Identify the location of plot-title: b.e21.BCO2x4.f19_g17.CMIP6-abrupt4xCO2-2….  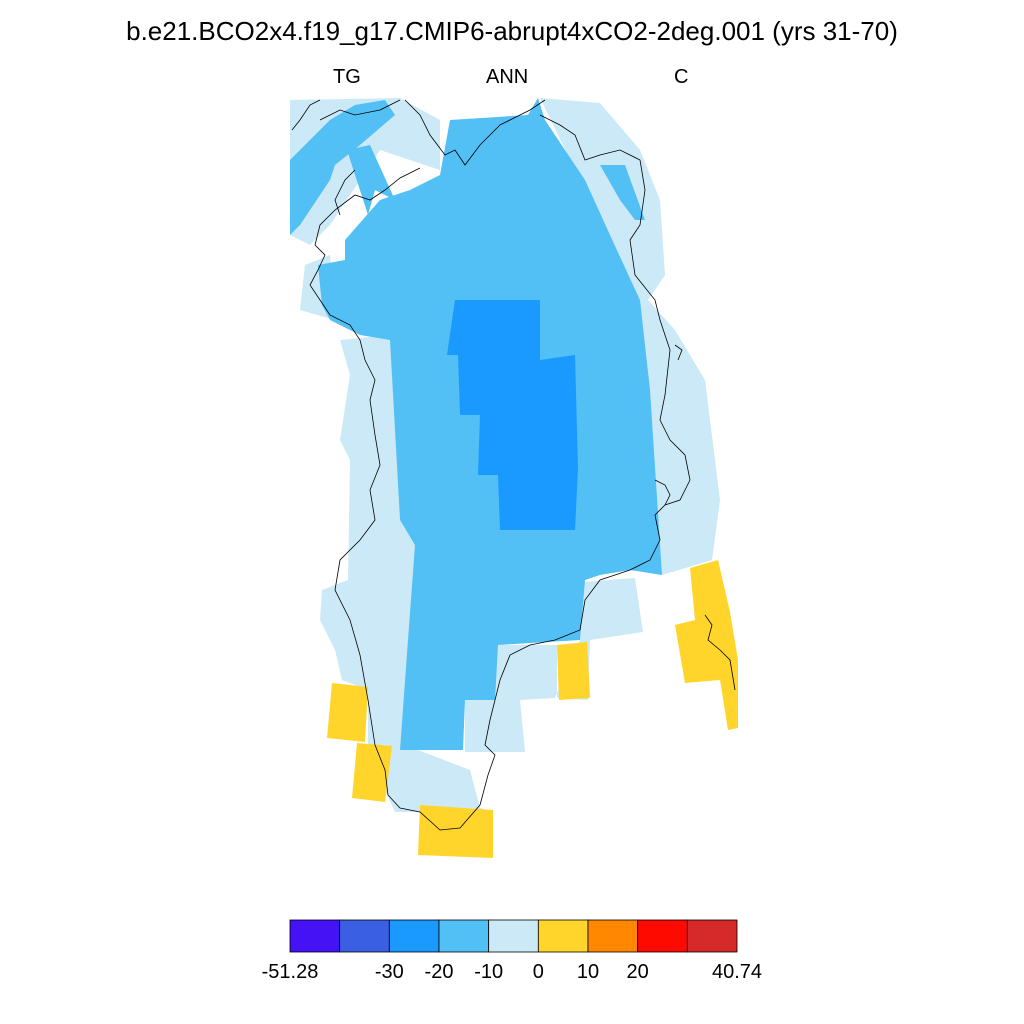
(512, 31).